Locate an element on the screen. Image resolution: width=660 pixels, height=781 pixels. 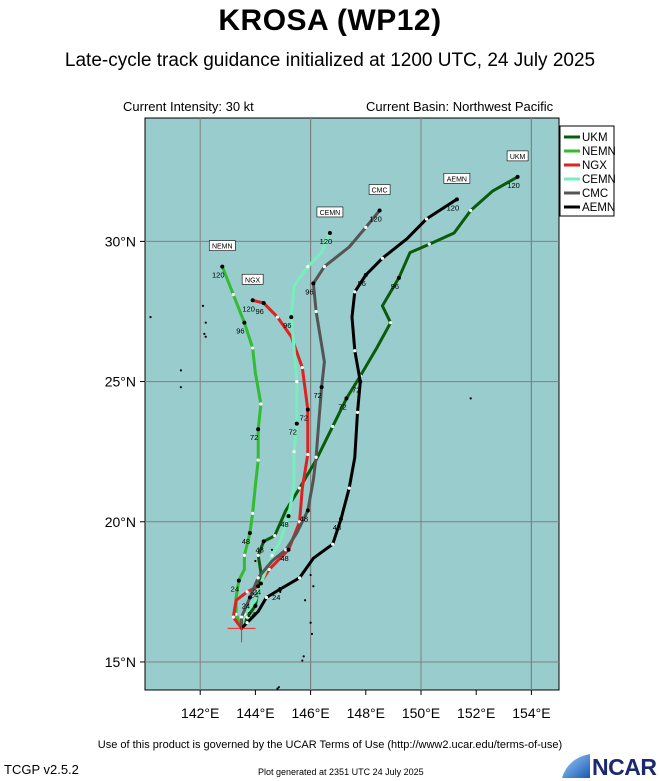
end-tag-label: UKM is located at coordinates (518, 157).